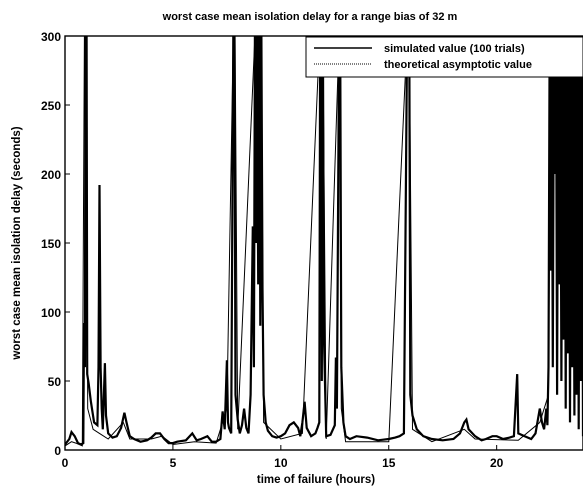 This screenshot has height=489, width=583. Describe the element at coordinates (51, 37) in the screenshot. I see `y-tick-label: 300` at that location.